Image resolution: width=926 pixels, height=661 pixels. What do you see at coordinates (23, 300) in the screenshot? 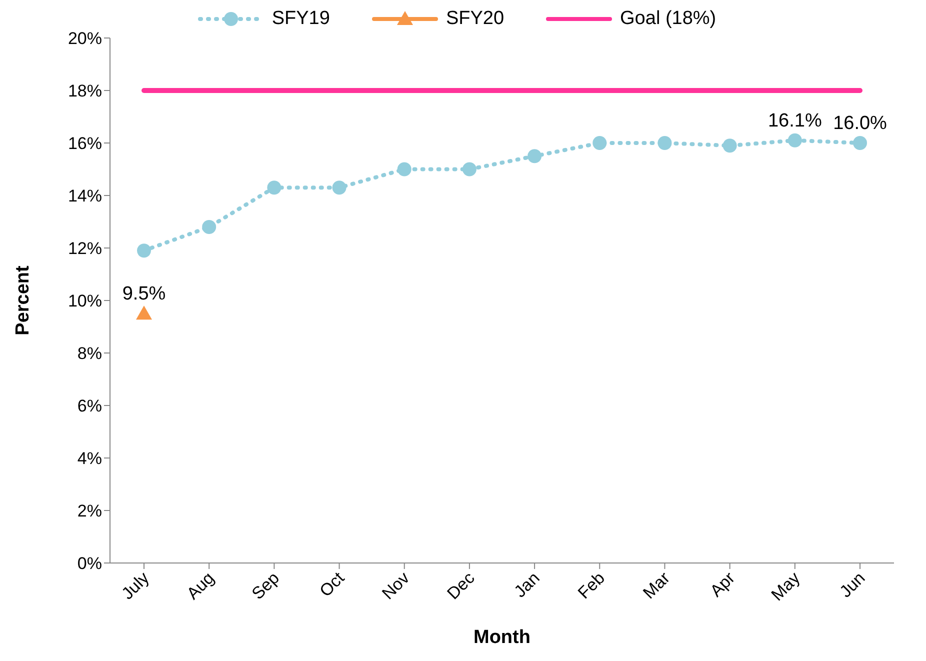
I see `y-axis-title: Percent` at bounding box center [23, 300].